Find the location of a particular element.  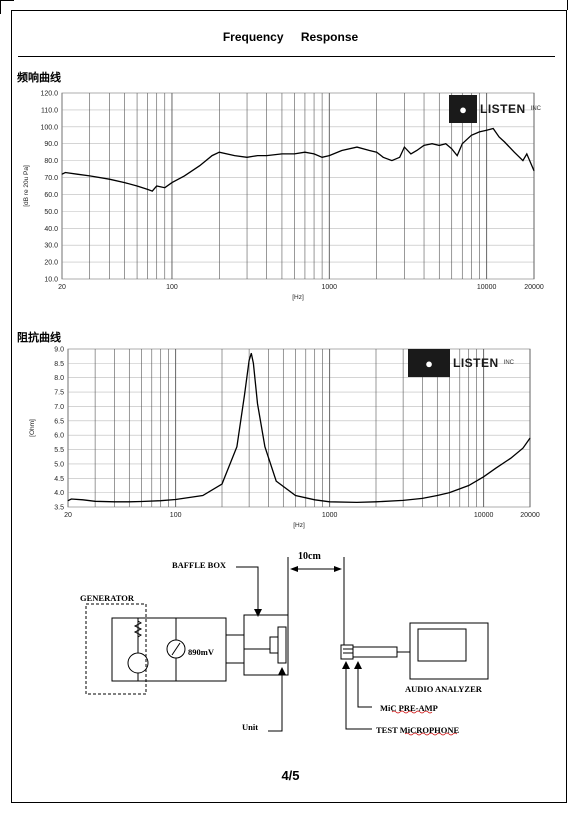

listener-head-icon: ● is located at coordinates (429, 363).